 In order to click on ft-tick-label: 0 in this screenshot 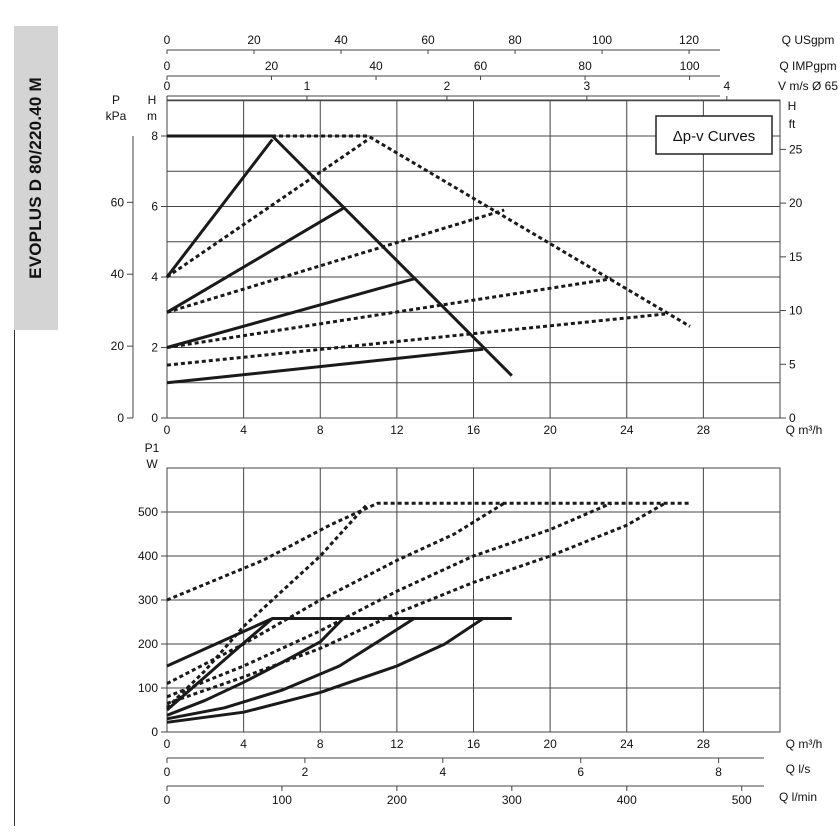, I will do `click(792, 418)`.